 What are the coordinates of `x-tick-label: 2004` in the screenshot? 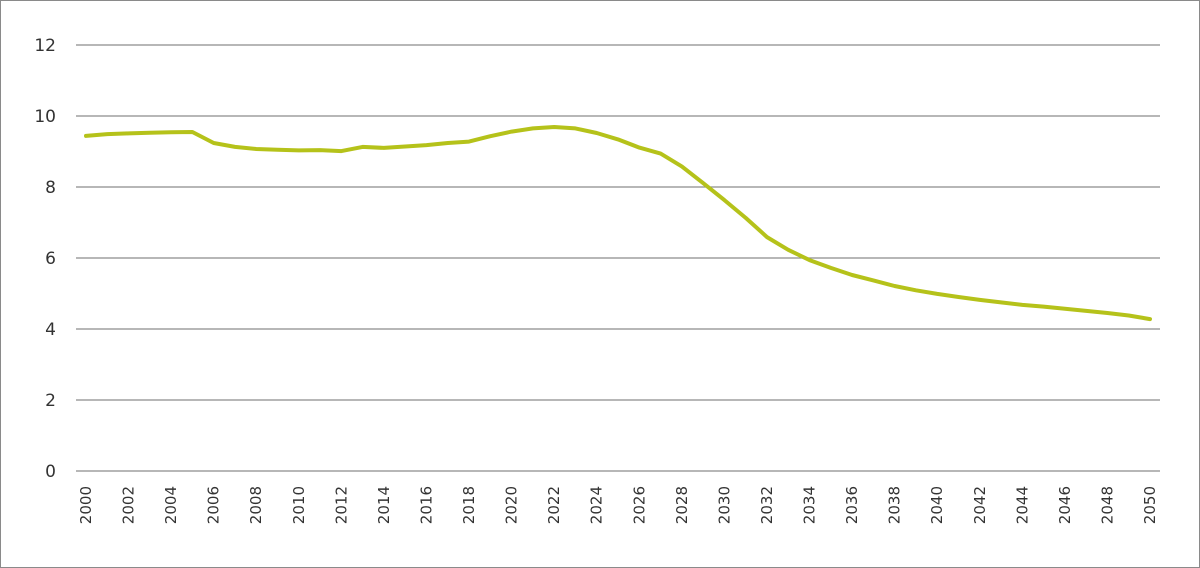 It's located at (171, 505).